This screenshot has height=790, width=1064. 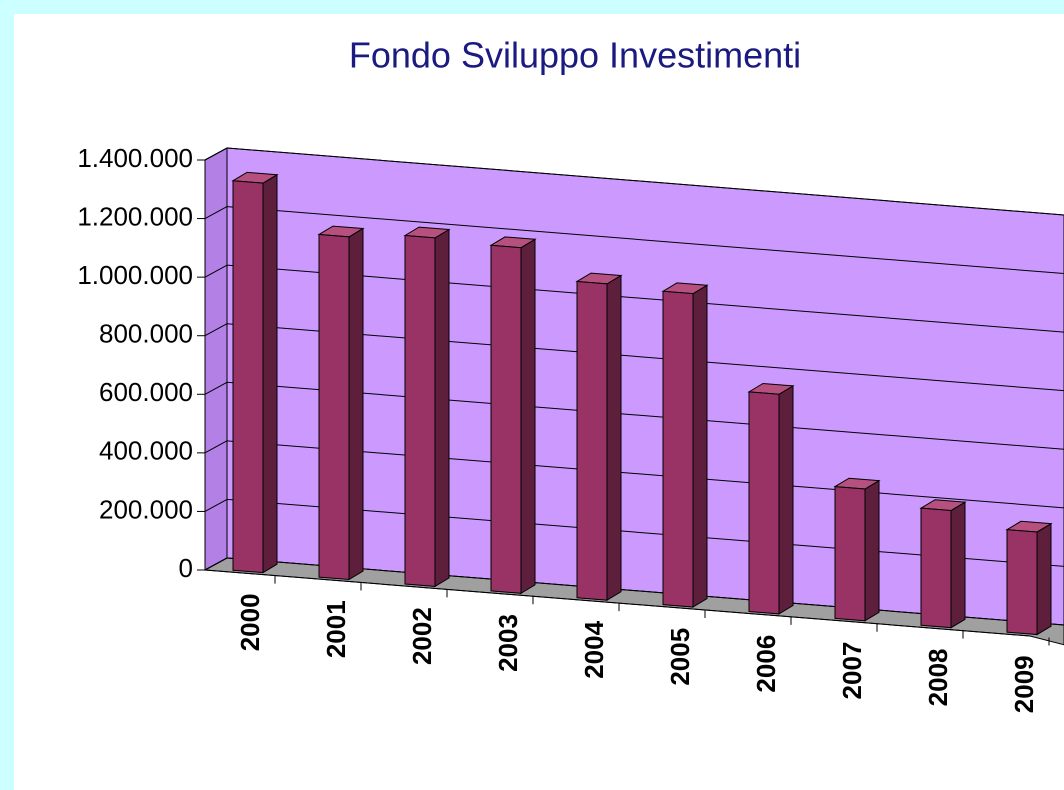 I want to click on x-tick-label: 2001, so click(x=336, y=629).